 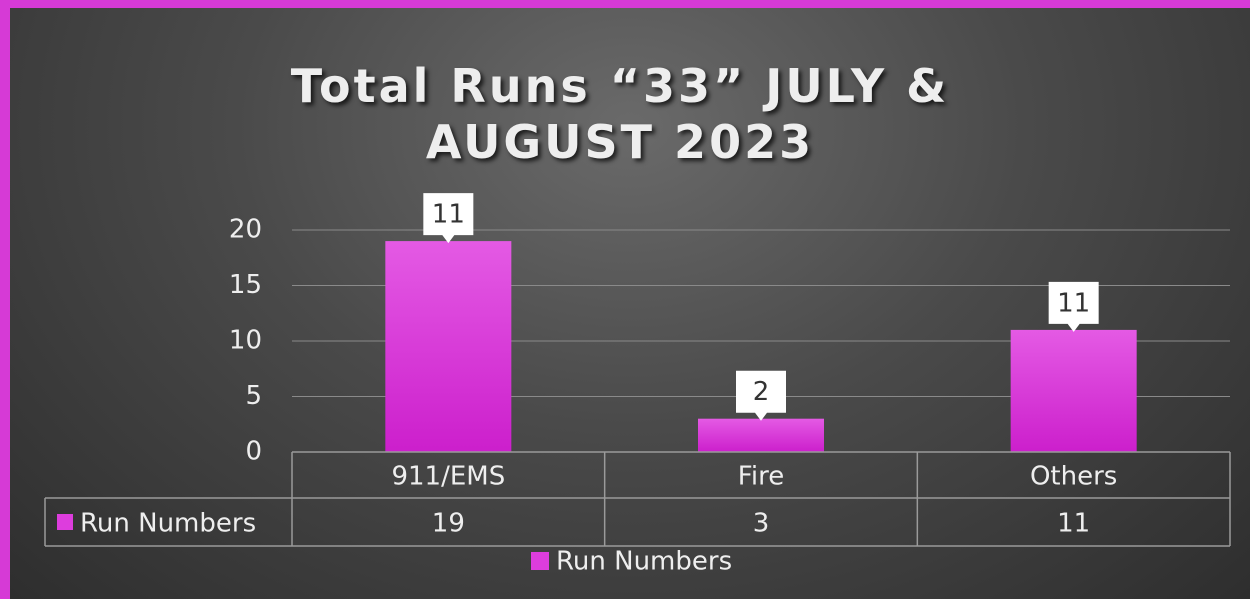 I want to click on legend-key, so click(x=540, y=561).